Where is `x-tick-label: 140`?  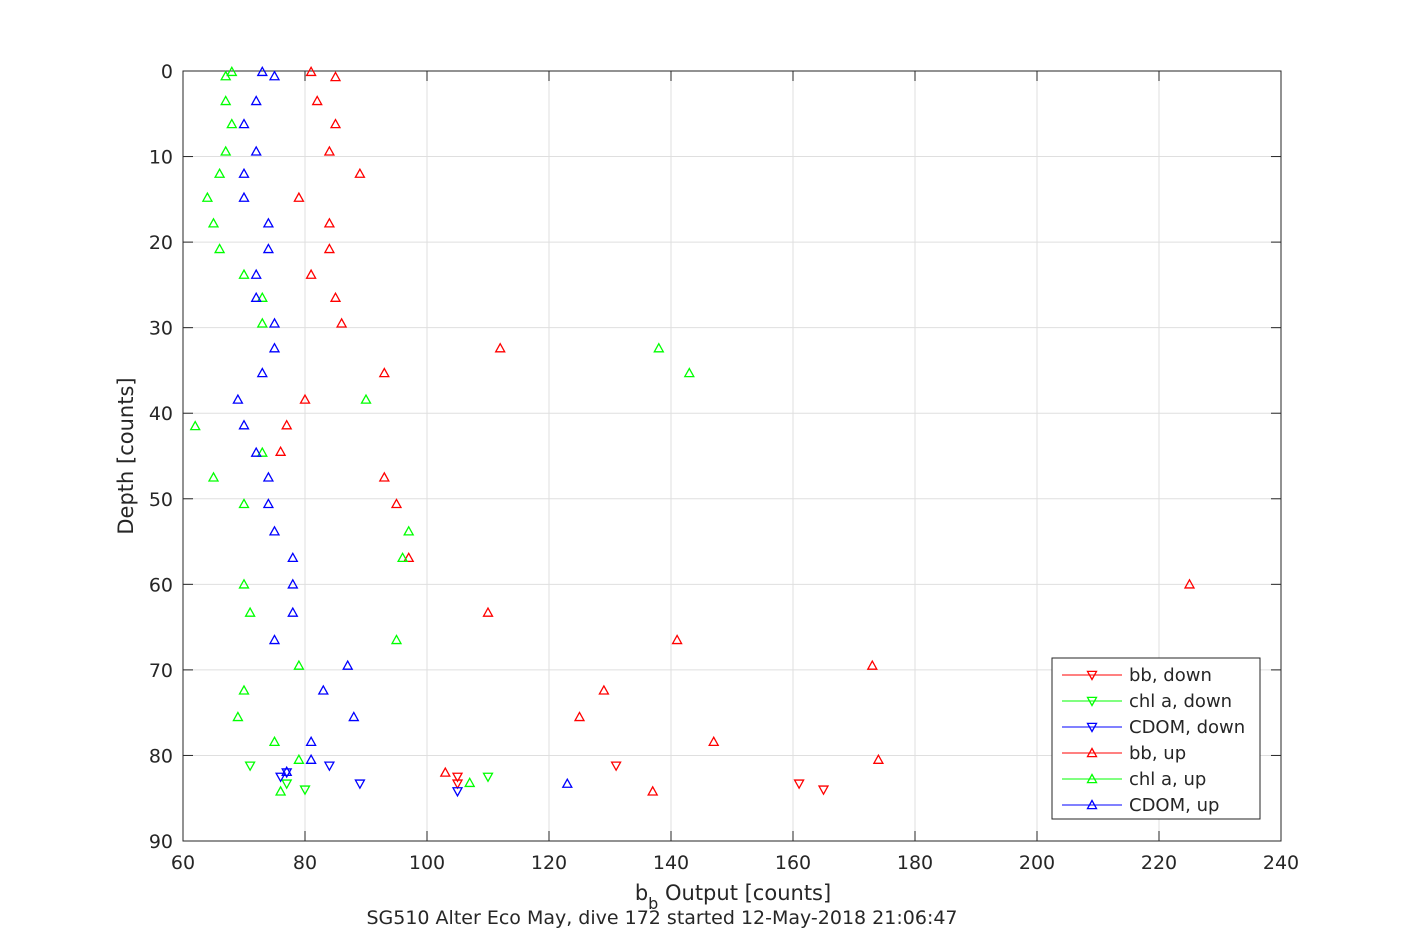 x-tick-label: 140 is located at coordinates (671, 863).